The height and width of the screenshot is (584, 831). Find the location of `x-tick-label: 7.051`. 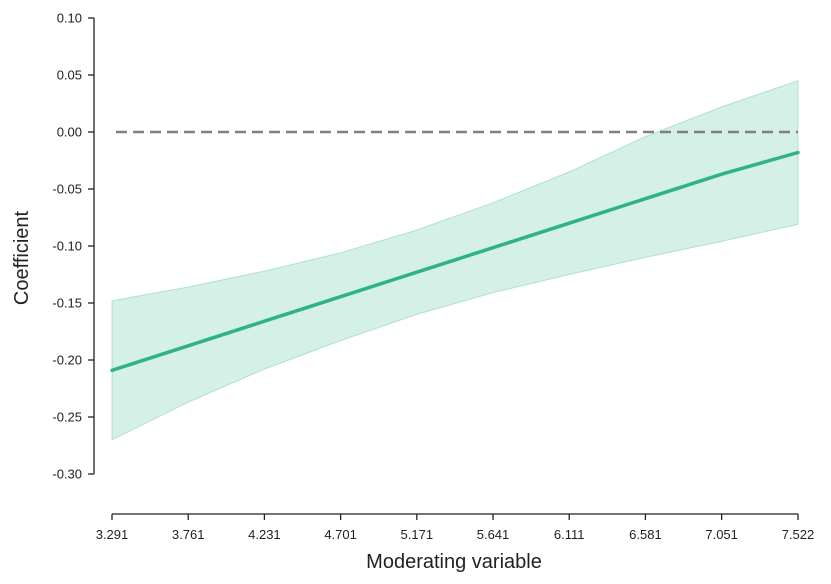

x-tick-label: 7.051 is located at coordinates (721, 534).